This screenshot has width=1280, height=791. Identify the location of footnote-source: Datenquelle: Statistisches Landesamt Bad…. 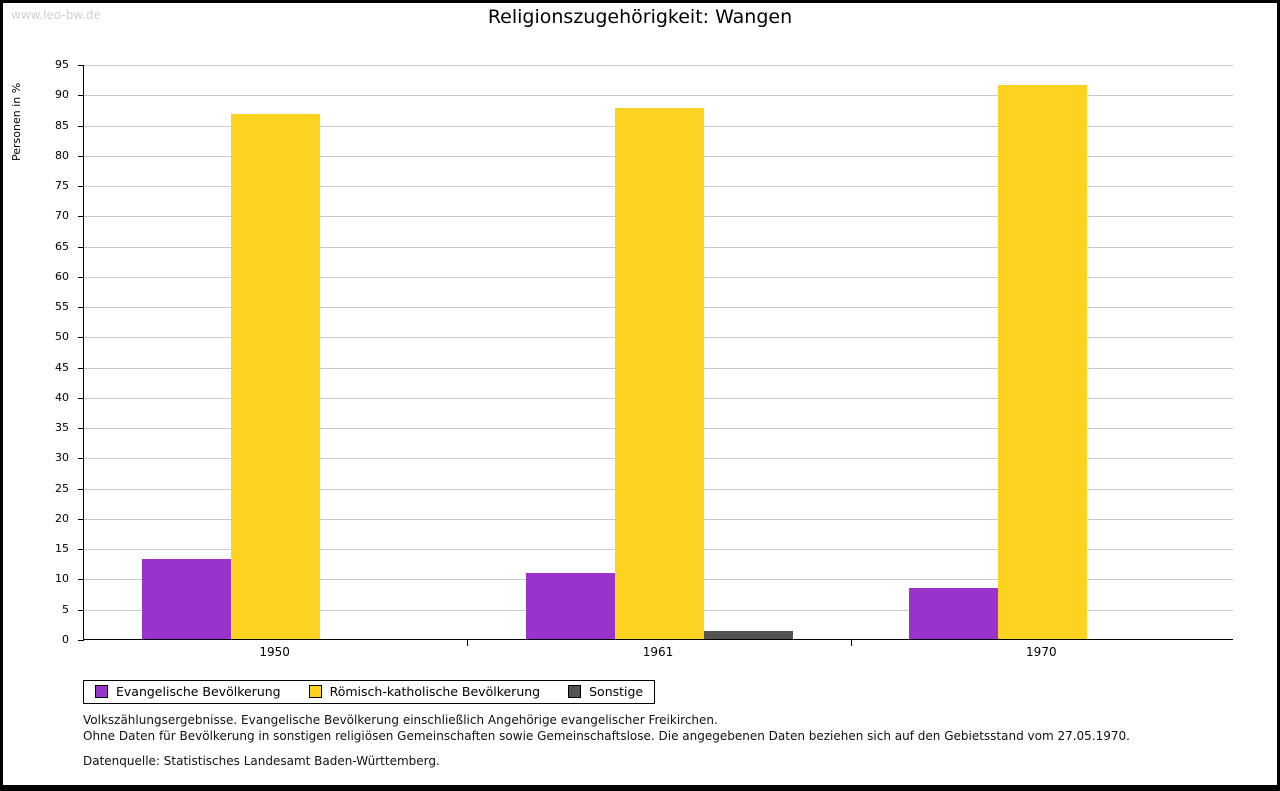
(261, 761).